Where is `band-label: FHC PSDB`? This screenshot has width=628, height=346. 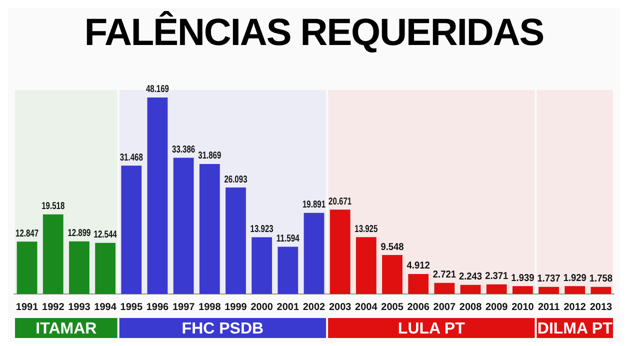 band-label: FHC PSDB is located at coordinates (223, 329).